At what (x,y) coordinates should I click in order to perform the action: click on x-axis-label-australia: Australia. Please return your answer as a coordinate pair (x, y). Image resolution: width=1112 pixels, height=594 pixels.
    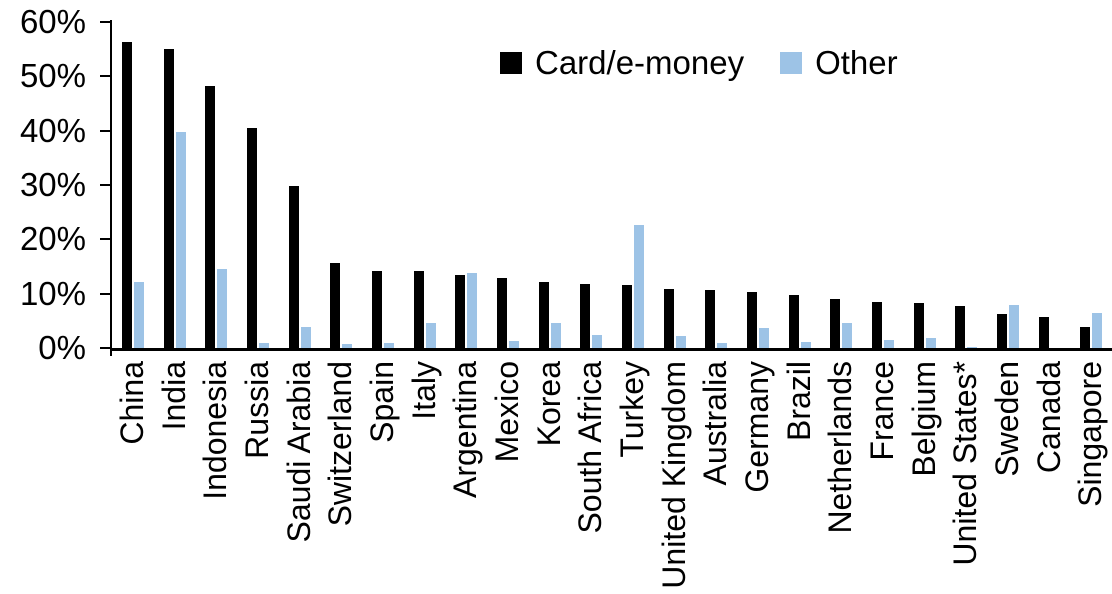
    Looking at the image, I should click on (716, 477).